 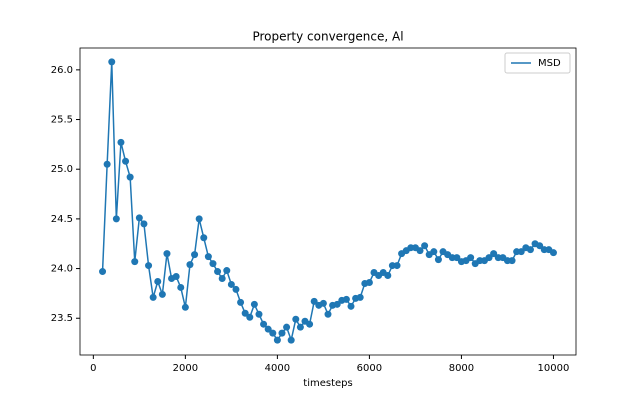 What do you see at coordinates (327, 383) in the screenshot?
I see `x-axis-label: timesteps` at bounding box center [327, 383].